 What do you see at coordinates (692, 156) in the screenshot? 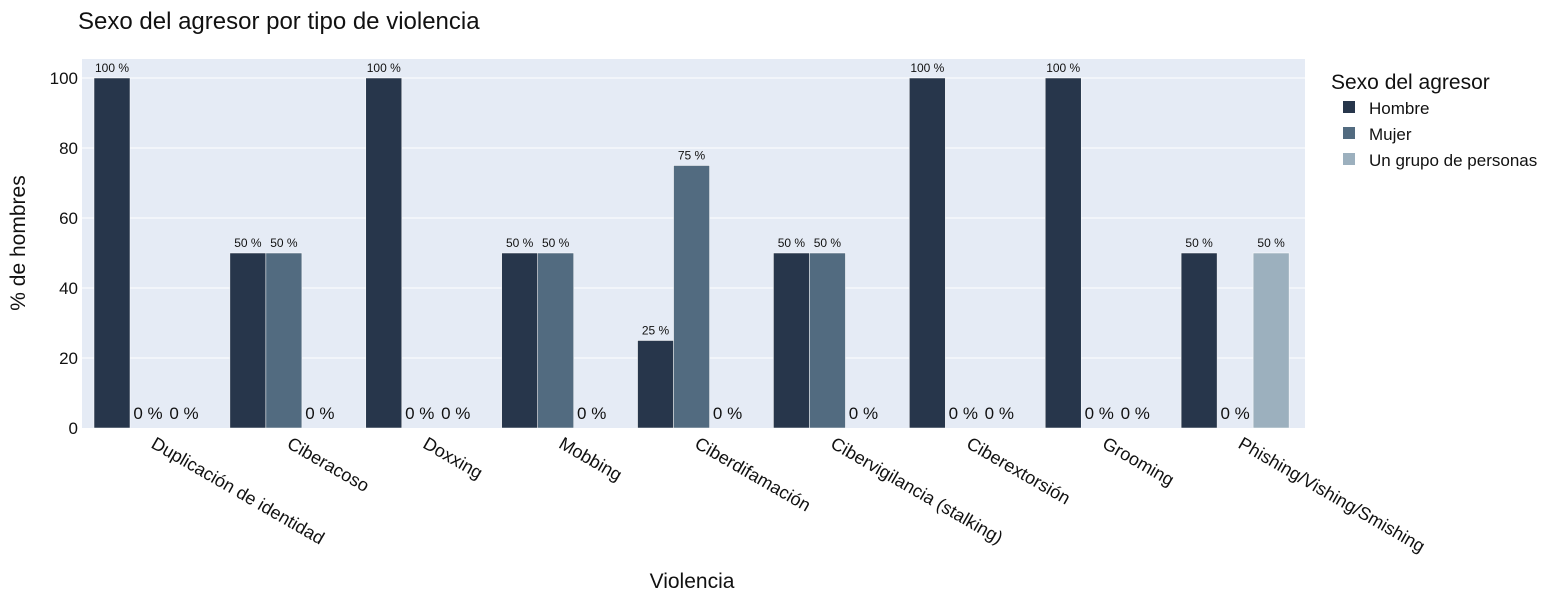
I see `bar-value-label: 75 %` at bounding box center [692, 156].